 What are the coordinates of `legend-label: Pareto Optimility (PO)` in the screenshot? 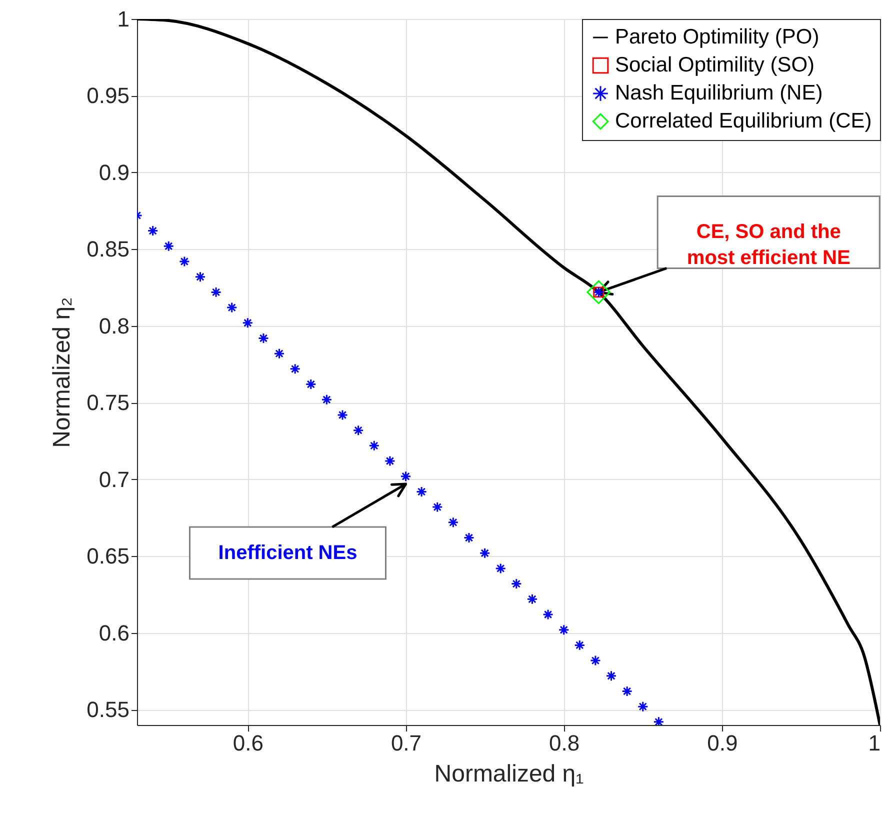 It's located at (717, 37).